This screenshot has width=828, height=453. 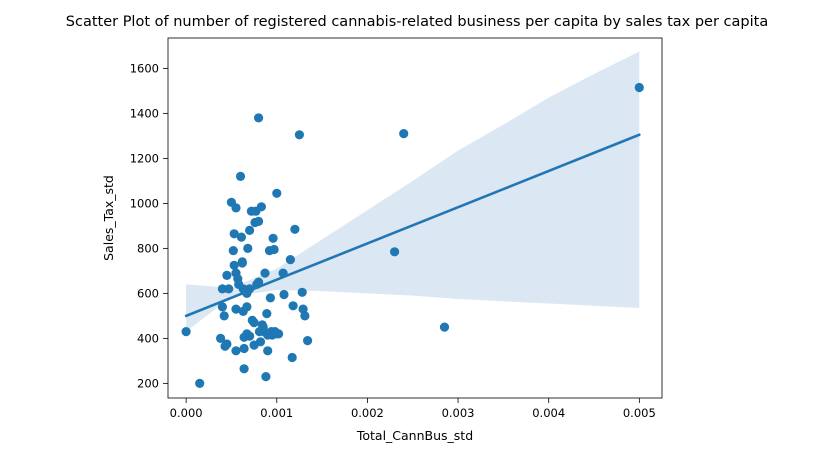 What do you see at coordinates (144, 68) in the screenshot?
I see `y-tick-label: 1600` at bounding box center [144, 68].